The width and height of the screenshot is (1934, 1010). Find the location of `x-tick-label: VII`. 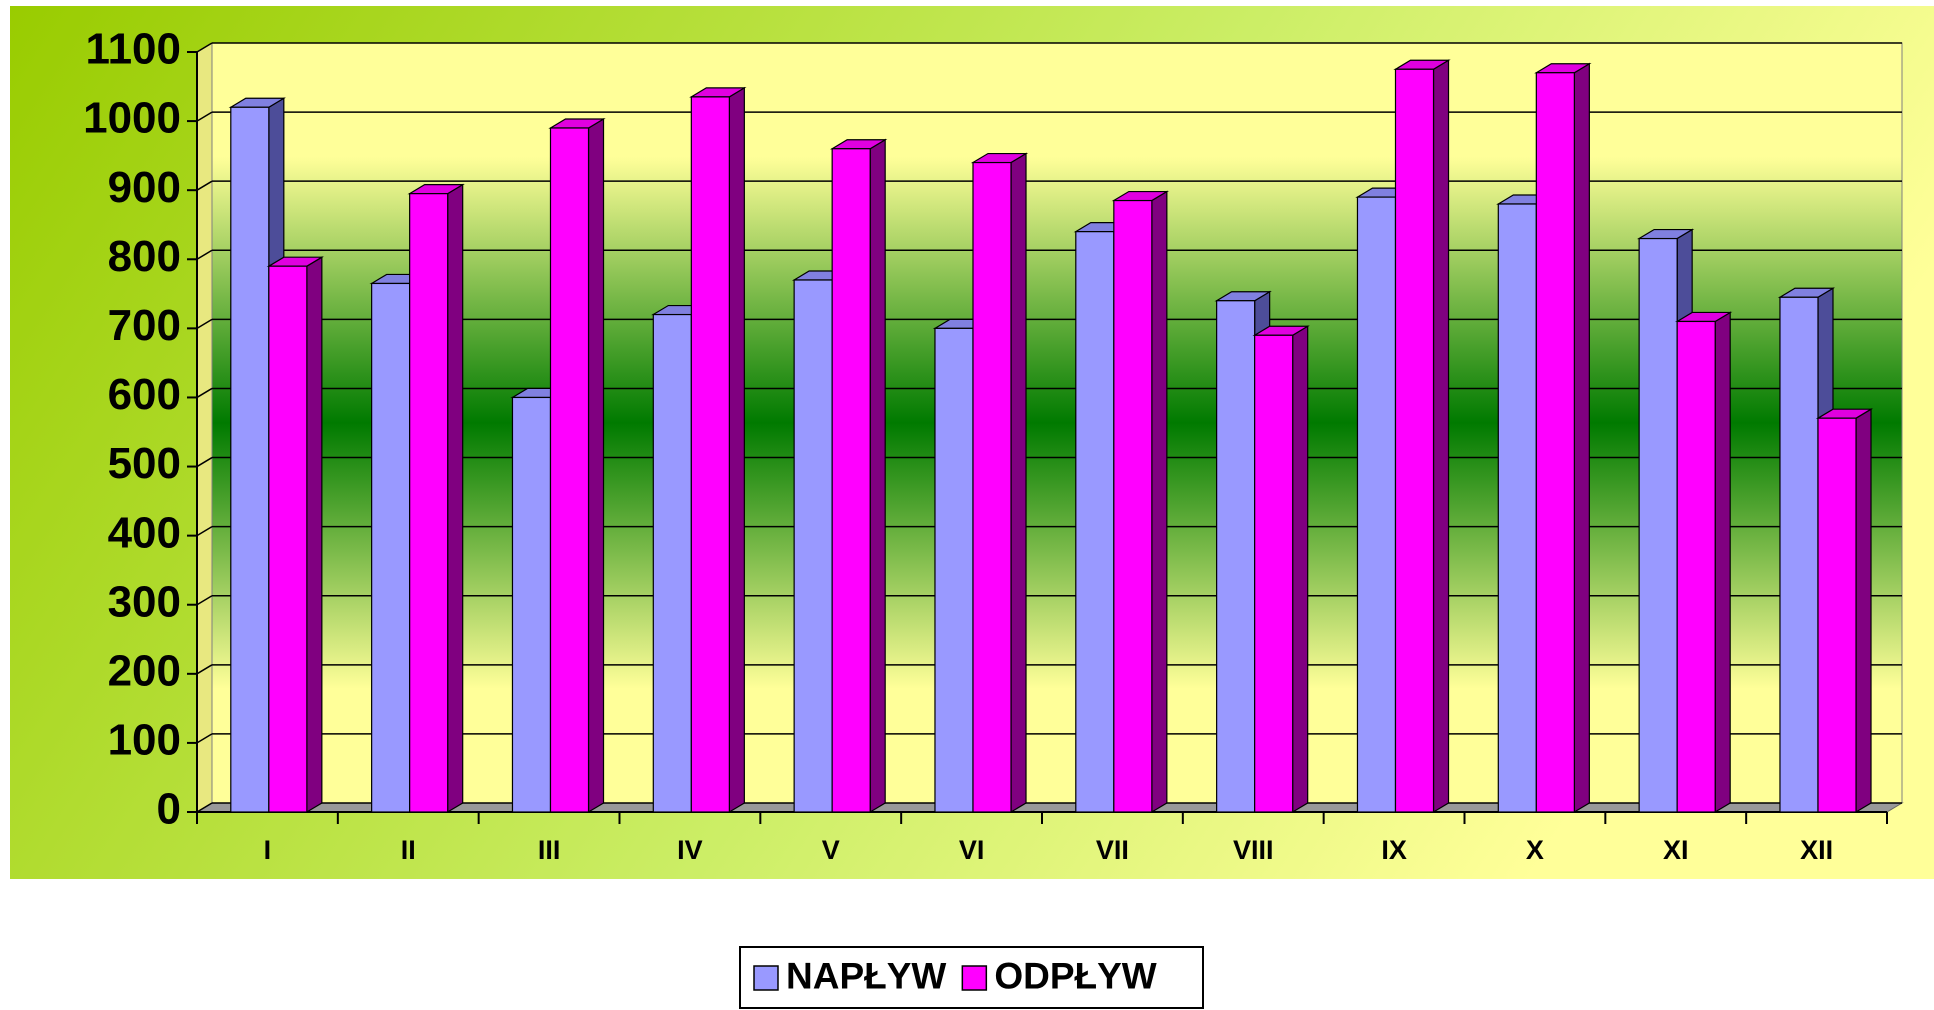

x-tick-label: VII is located at coordinates (1112, 850).